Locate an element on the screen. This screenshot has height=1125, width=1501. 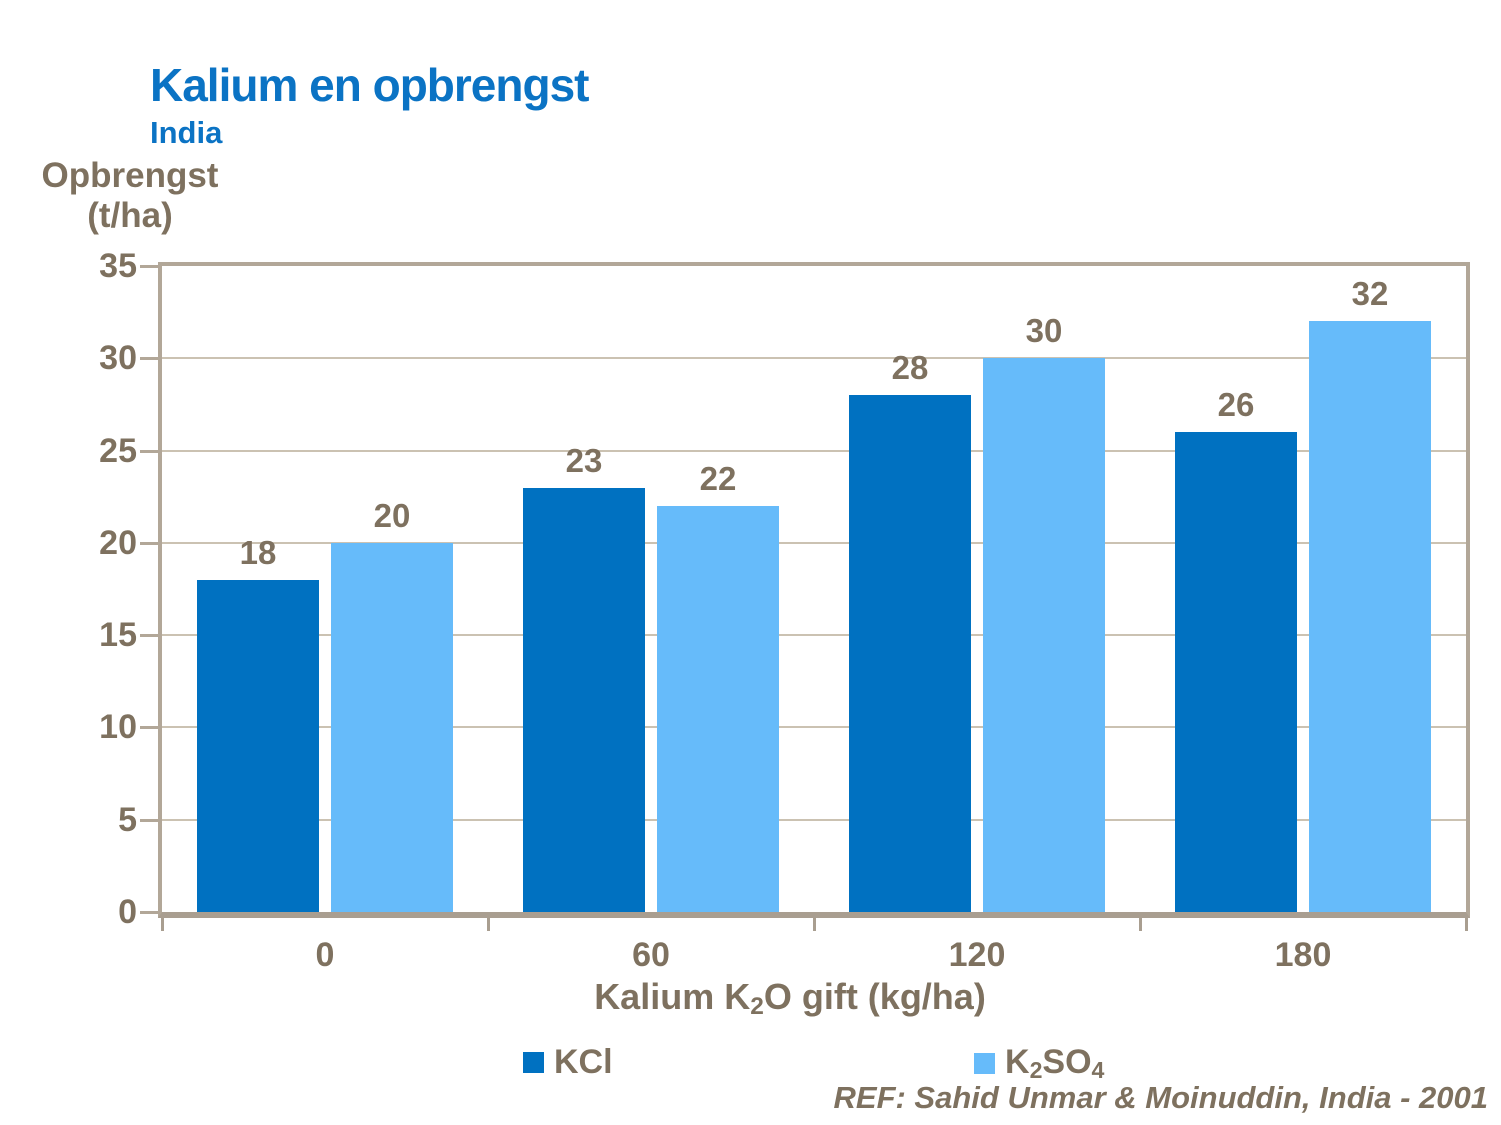
y-axis-label-line2: (t/ha) is located at coordinates (130, 215).